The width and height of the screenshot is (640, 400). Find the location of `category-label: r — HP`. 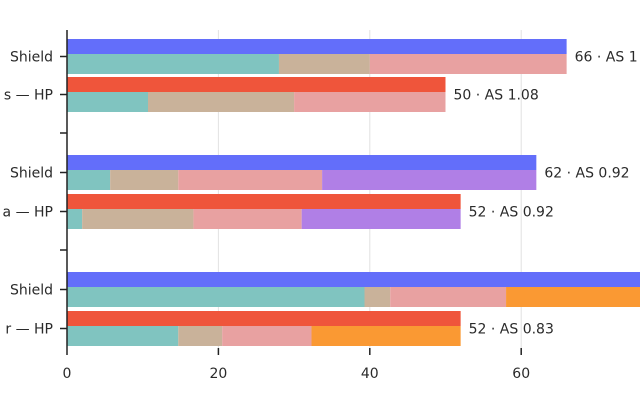

category-label: r — HP is located at coordinates (29, 330).